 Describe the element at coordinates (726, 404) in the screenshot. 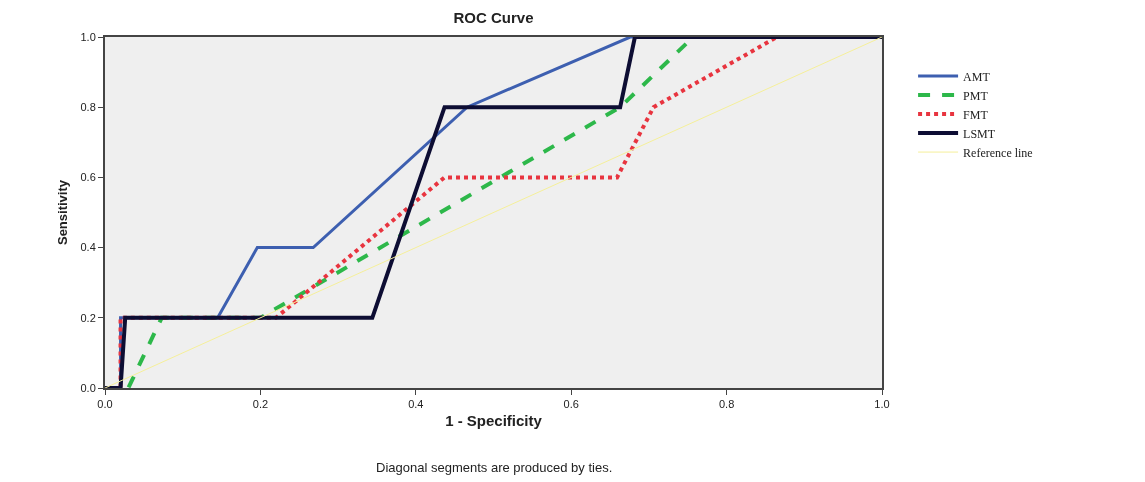

I see `x-tick-label: 0.8` at that location.